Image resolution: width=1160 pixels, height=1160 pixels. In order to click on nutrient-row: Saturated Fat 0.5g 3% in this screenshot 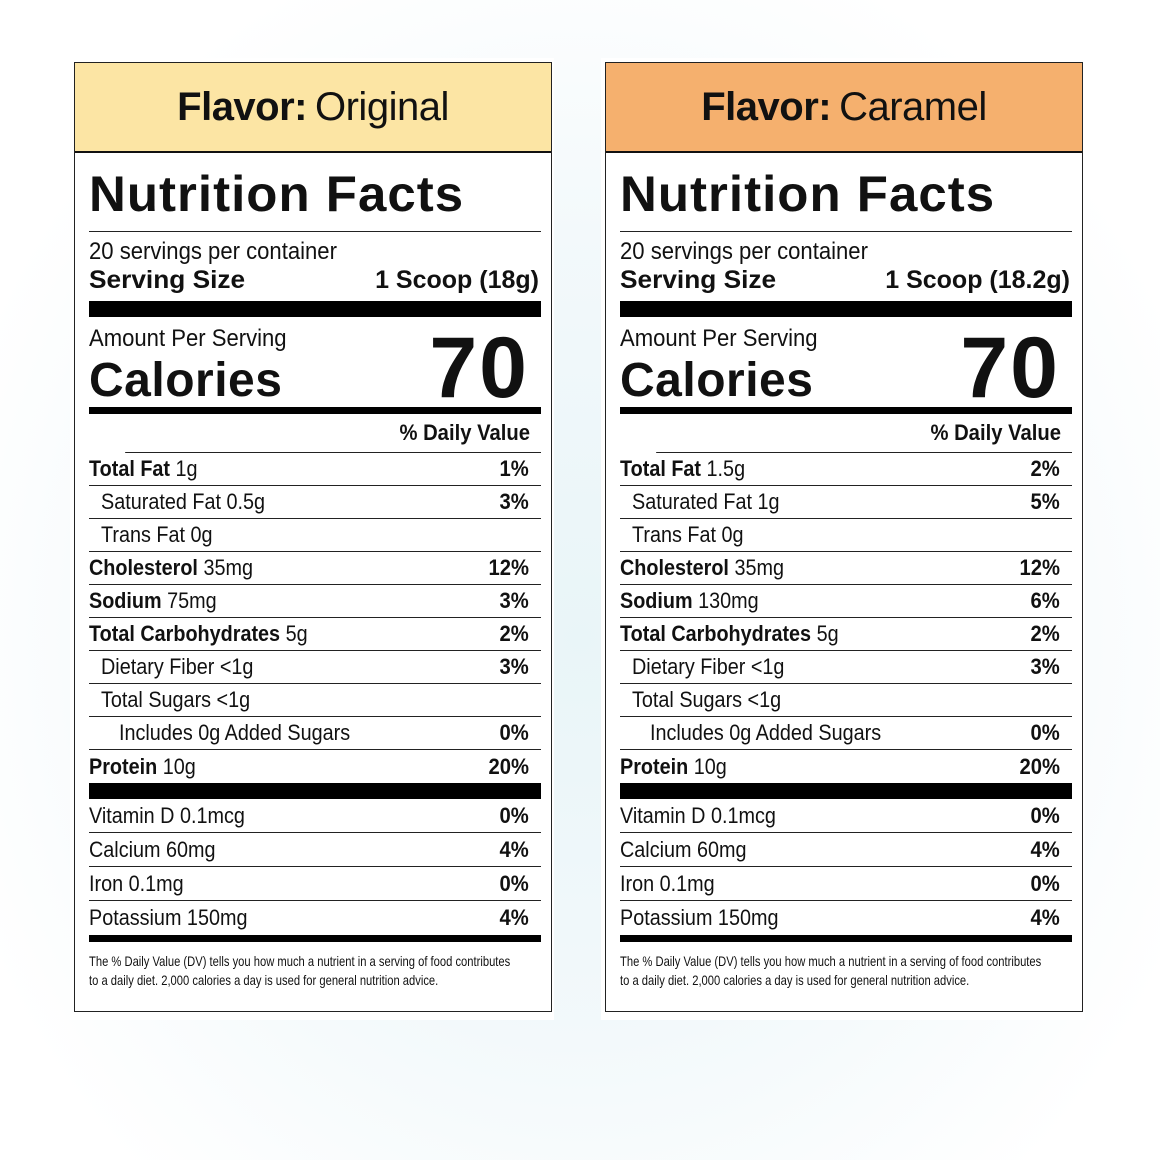, I will do `click(315, 502)`.